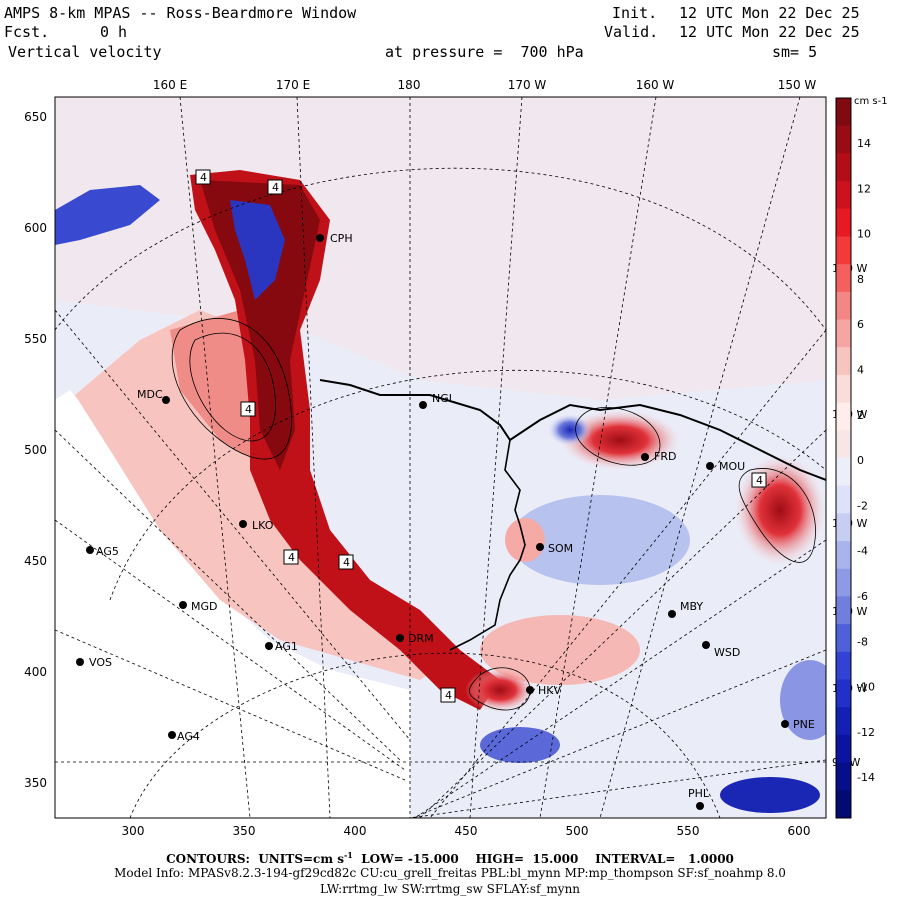 The image size is (900, 900). What do you see at coordinates (409, 85) in the screenshot?
I see `lon-label: 180` at bounding box center [409, 85].